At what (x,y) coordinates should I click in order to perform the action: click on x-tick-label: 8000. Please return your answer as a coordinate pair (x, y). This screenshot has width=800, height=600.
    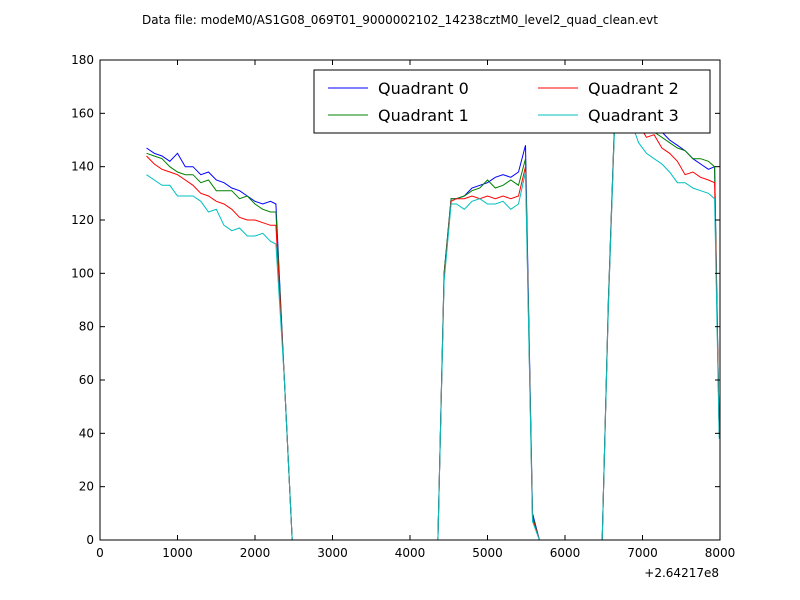
    Looking at the image, I should click on (720, 553).